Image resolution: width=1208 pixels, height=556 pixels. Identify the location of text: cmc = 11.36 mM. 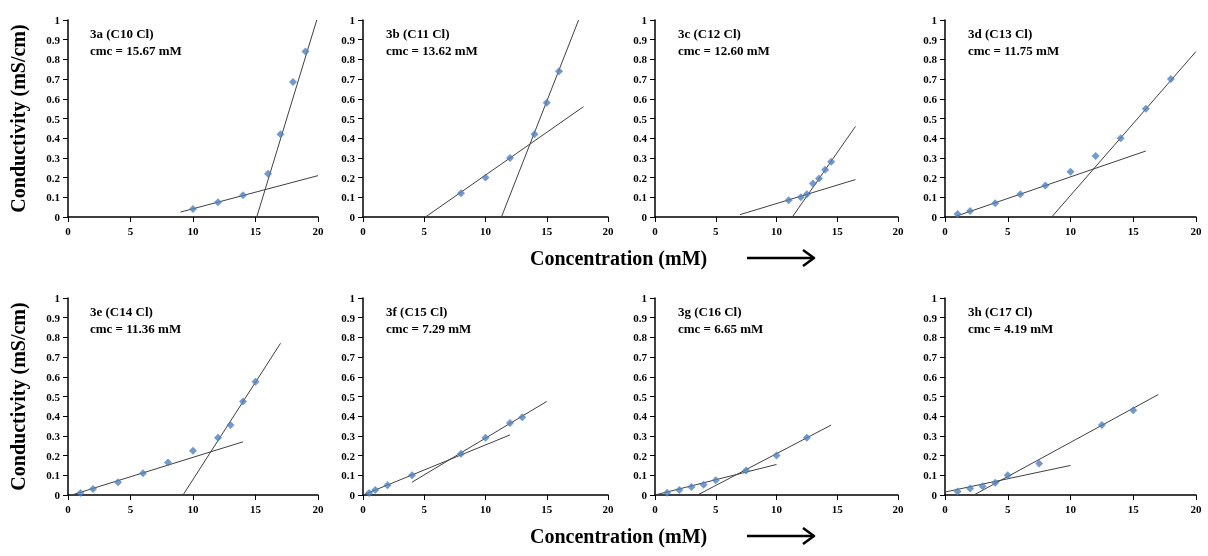
(136, 328).